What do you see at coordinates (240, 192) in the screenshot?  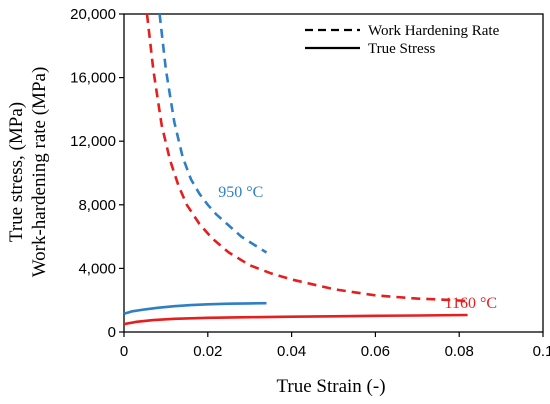 I see `temperature-annotation-0: 950 °C` at bounding box center [240, 192].